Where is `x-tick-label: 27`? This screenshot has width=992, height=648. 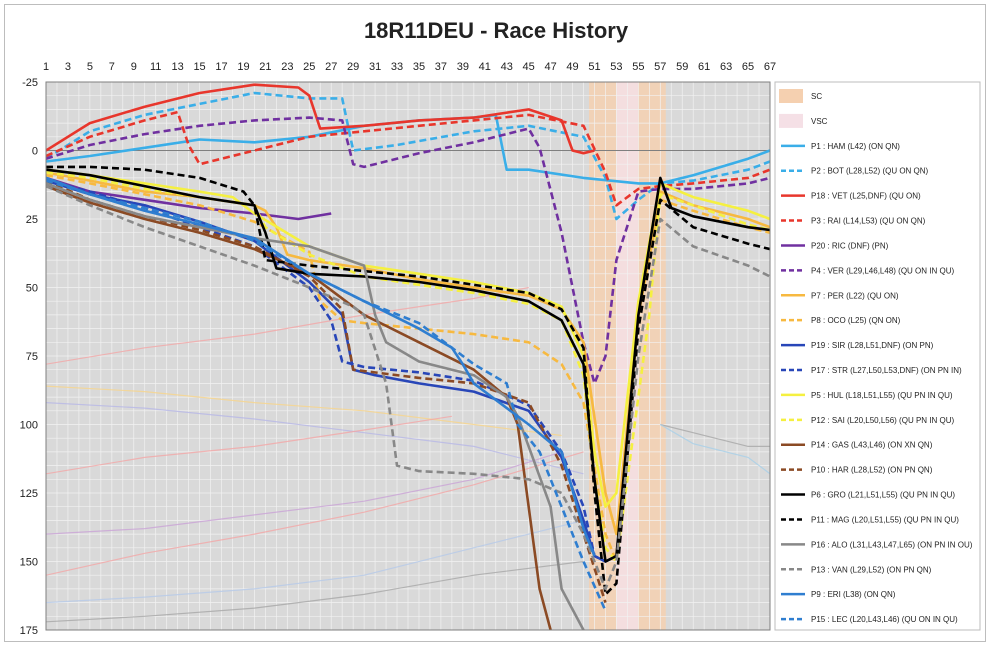 x-tick-label: 27 is located at coordinates (331, 67).